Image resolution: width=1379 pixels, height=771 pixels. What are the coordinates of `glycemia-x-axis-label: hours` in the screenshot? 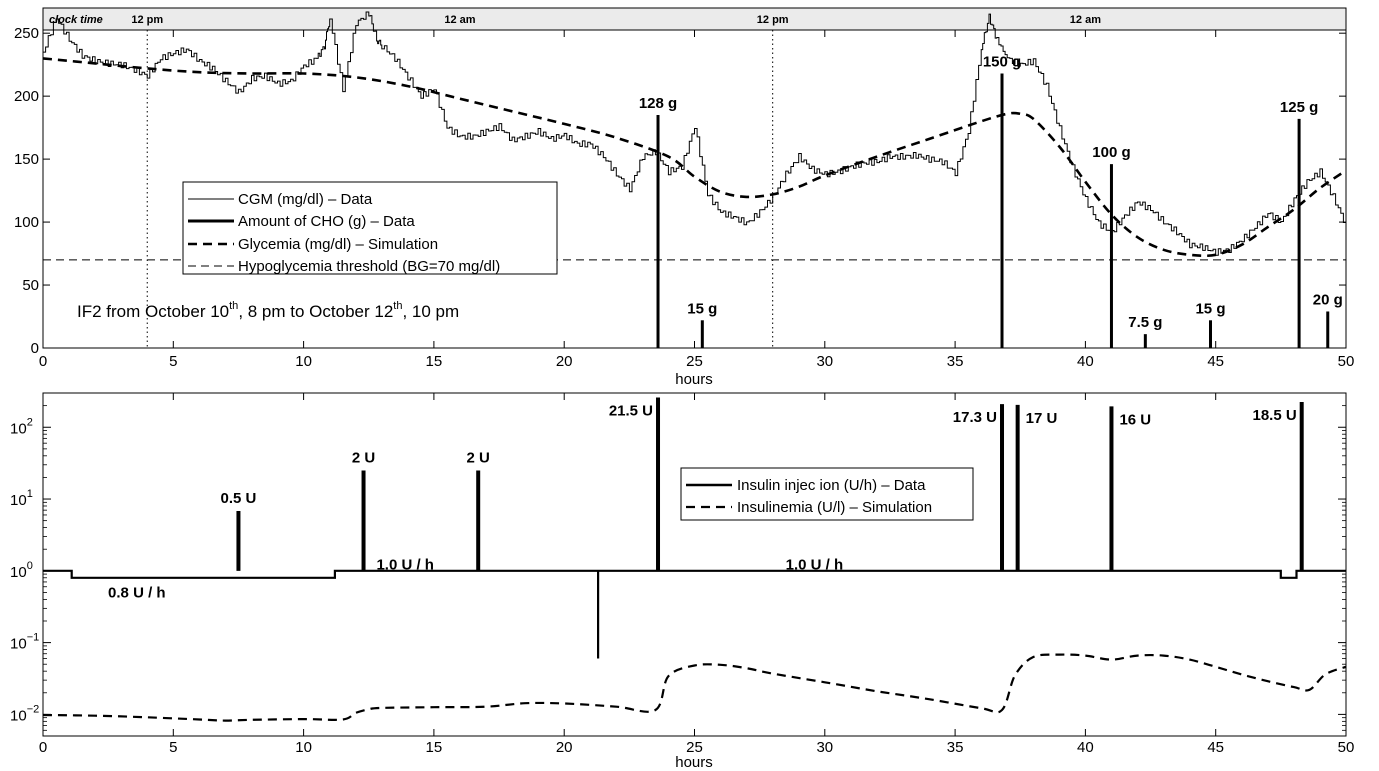 It's located at (694, 379).